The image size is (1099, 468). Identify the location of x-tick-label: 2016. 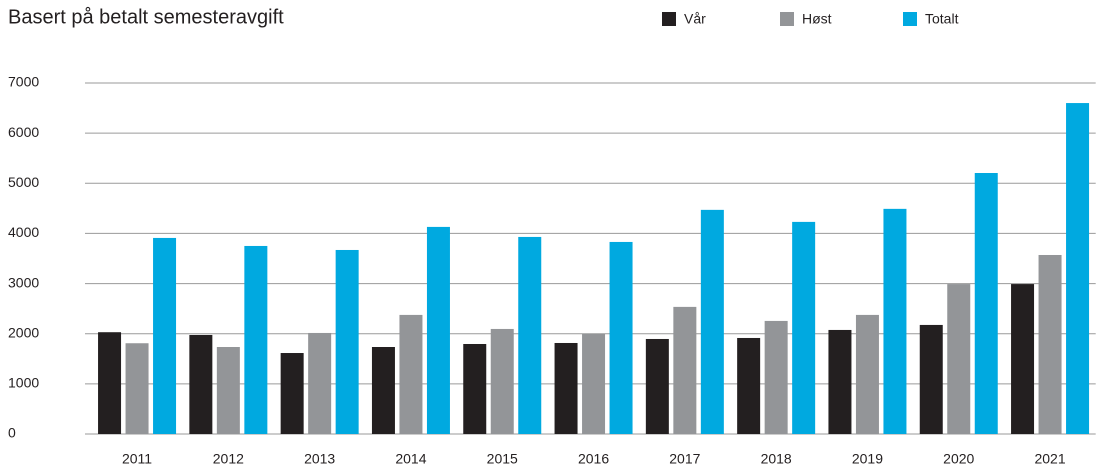
(593, 459).